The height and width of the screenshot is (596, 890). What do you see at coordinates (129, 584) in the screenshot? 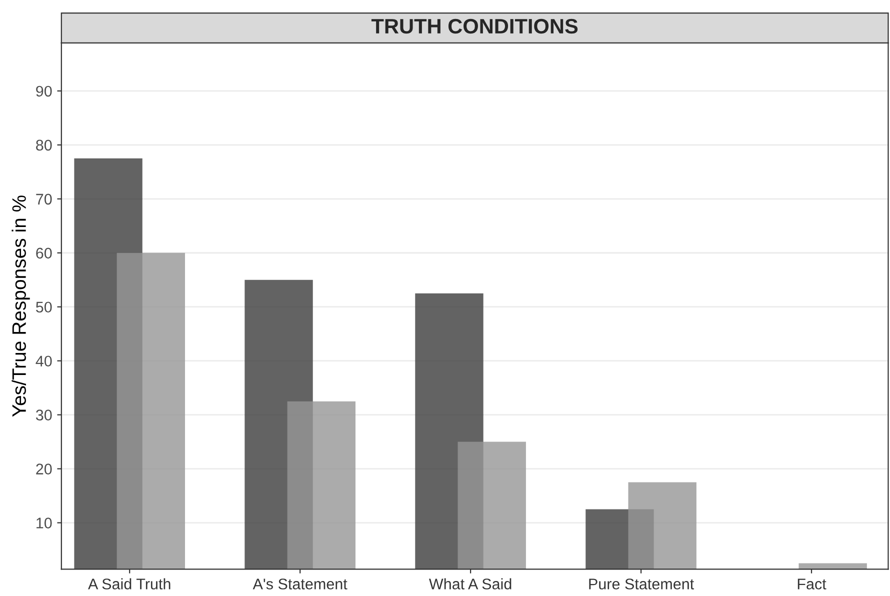
I see `x-tick-label: A Said Truth` at bounding box center [129, 584].